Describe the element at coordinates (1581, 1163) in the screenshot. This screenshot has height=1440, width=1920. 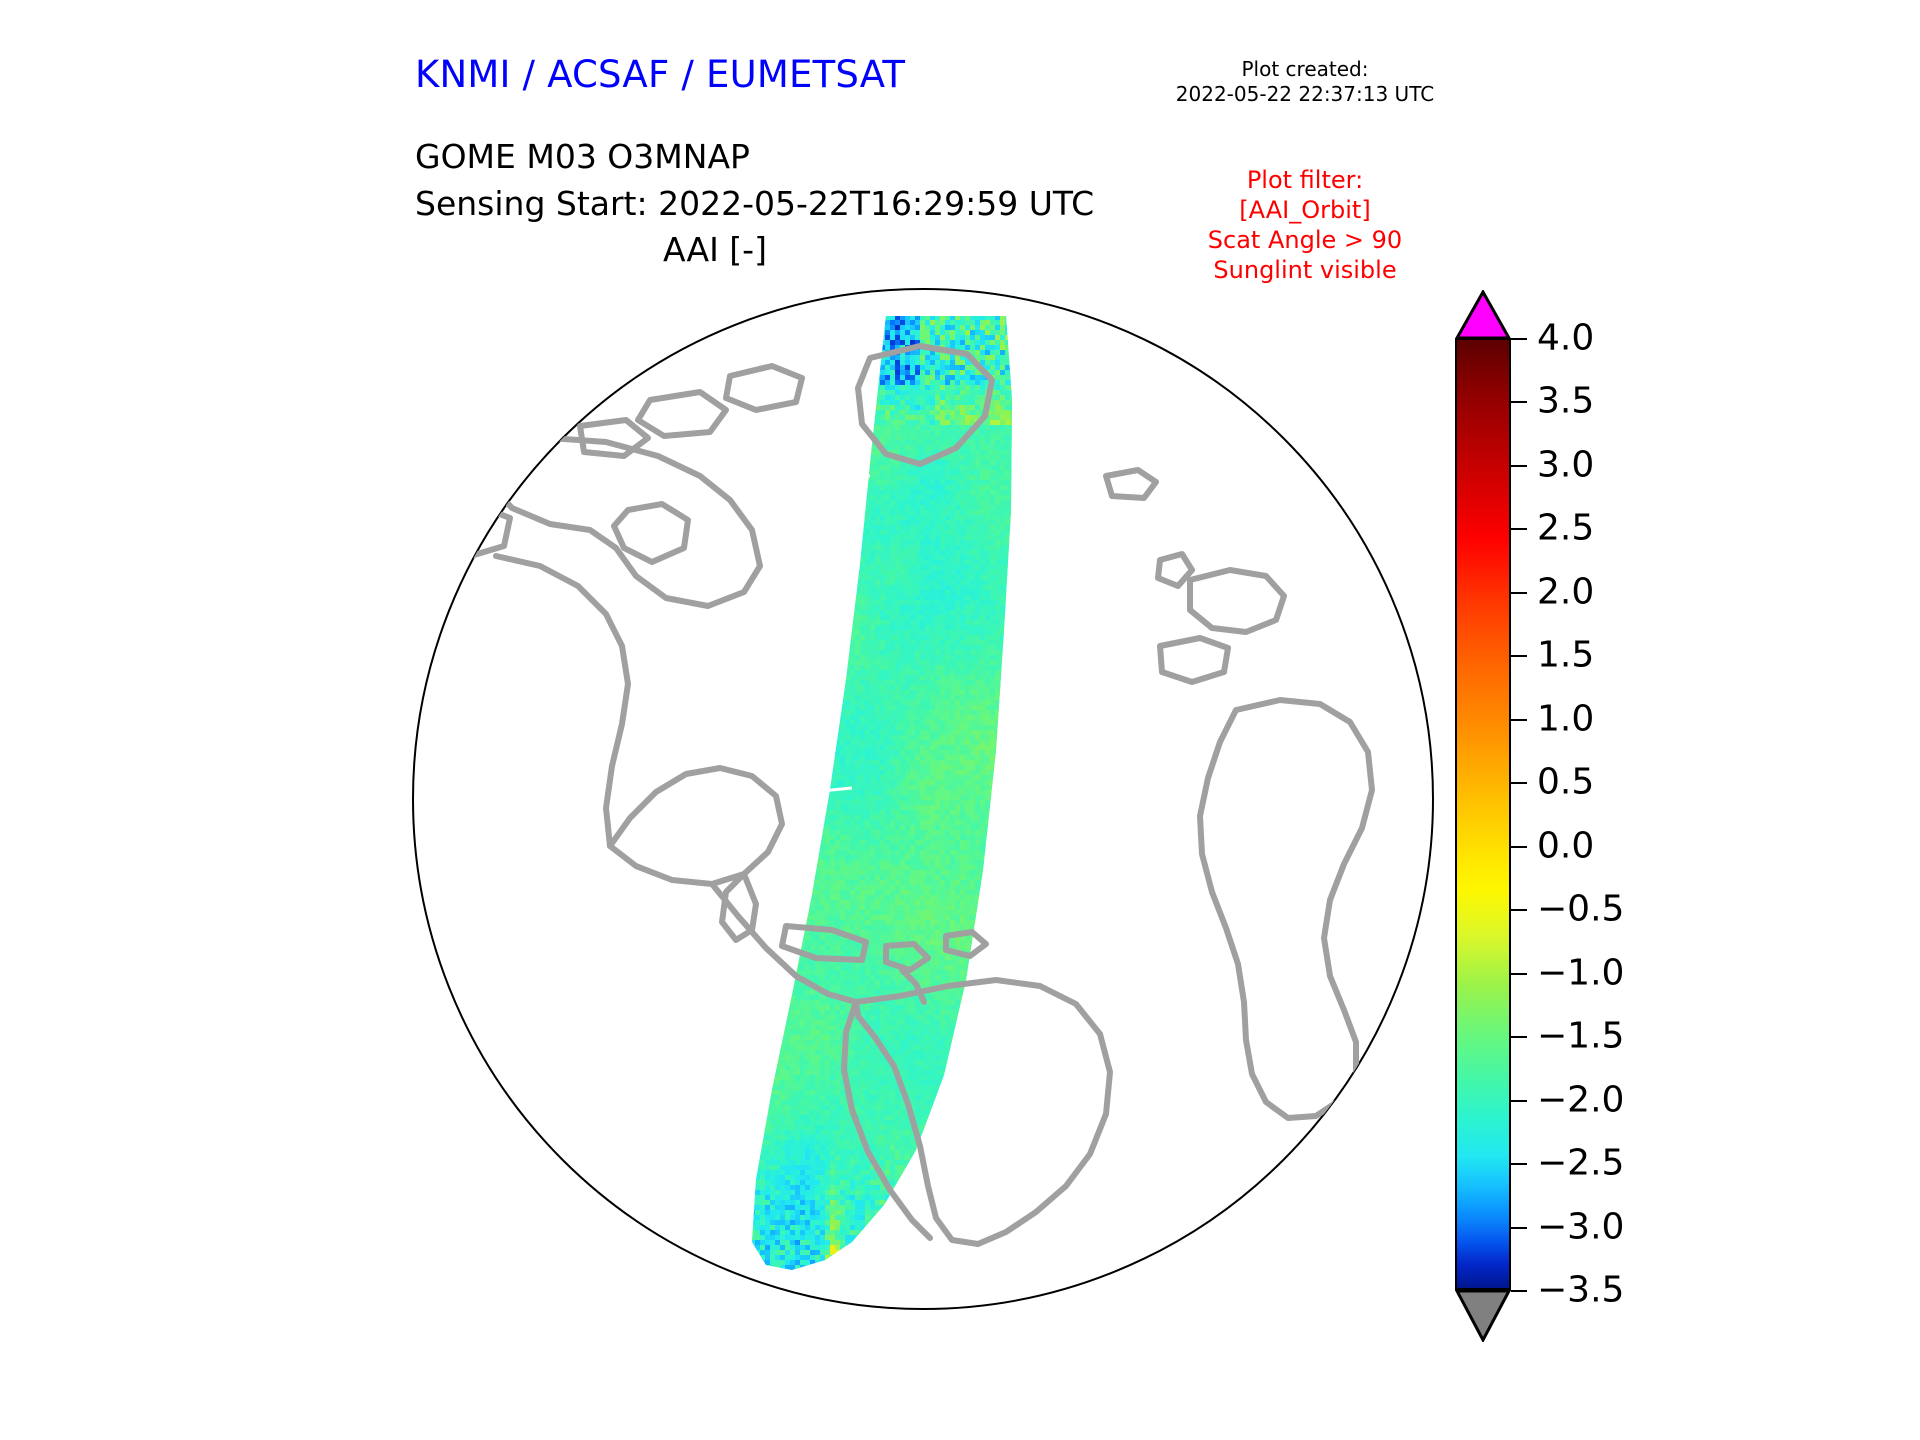
I see `colorbar-tick-label: −2.5` at that location.